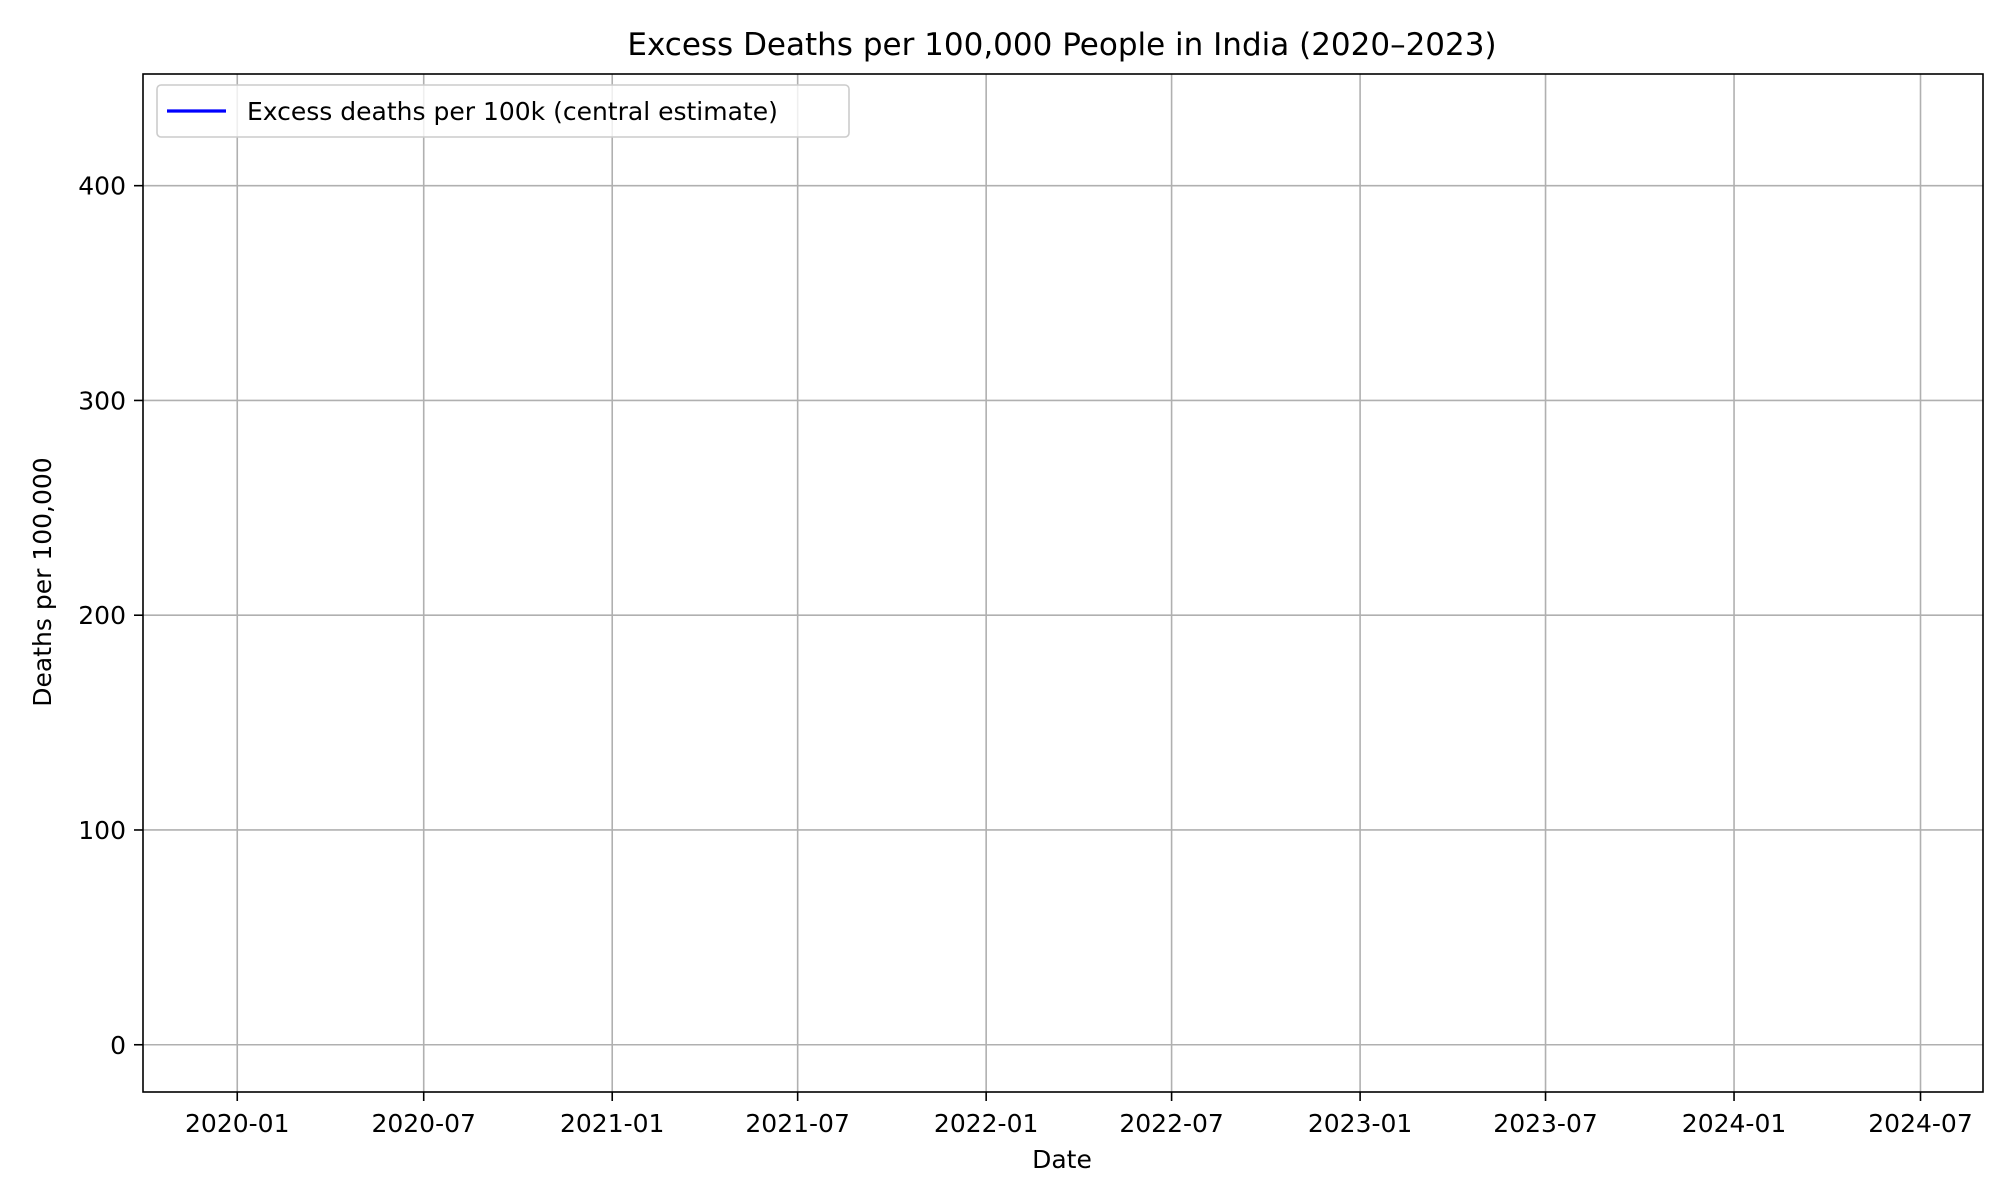 The height and width of the screenshot is (1200, 2000). Describe the element at coordinates (612, 1123) in the screenshot. I see `x-tick-label: 2021-01` at that location.